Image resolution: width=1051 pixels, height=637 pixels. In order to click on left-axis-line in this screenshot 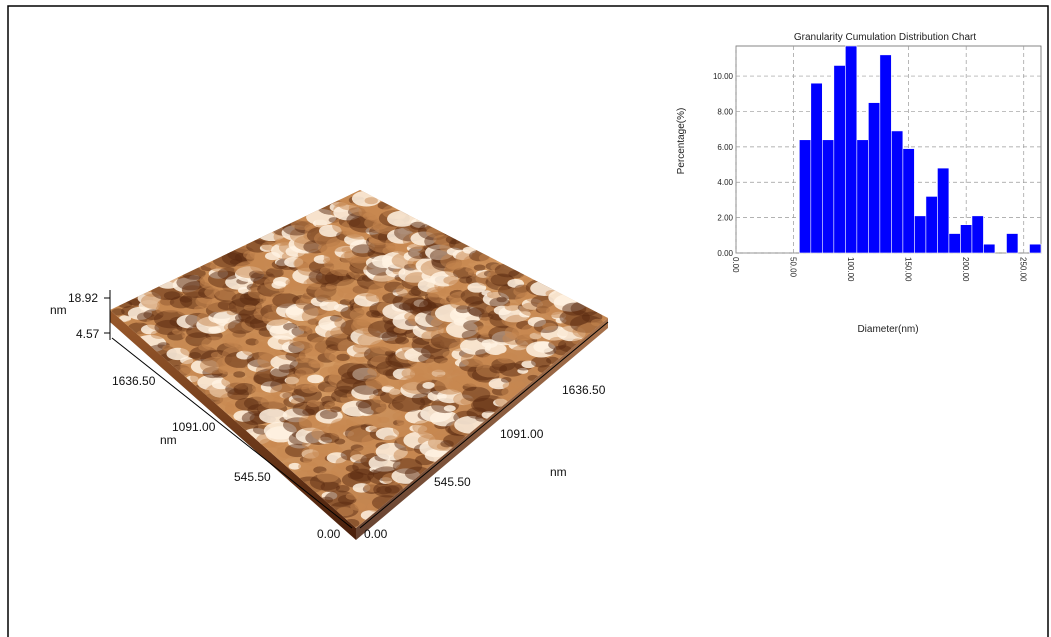, I will do `click(232, 433)`.